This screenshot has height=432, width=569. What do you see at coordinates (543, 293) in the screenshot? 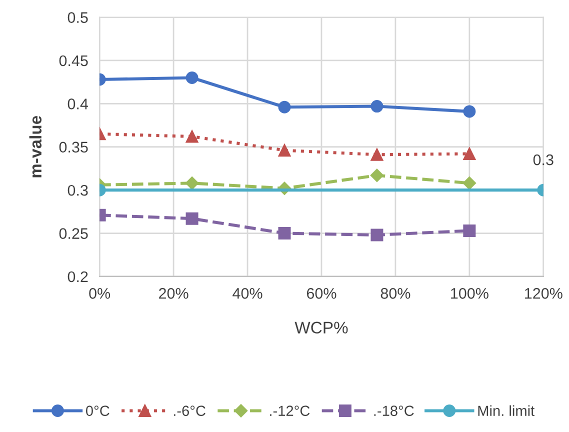
I see `x-tick-label: 120%` at bounding box center [543, 293].